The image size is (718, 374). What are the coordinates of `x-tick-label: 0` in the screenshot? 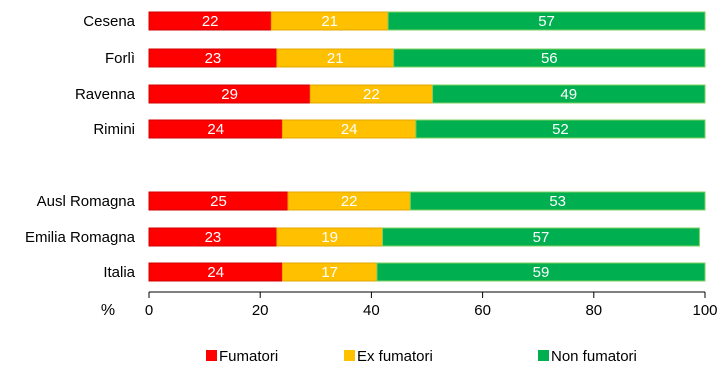 It's located at (149, 310).